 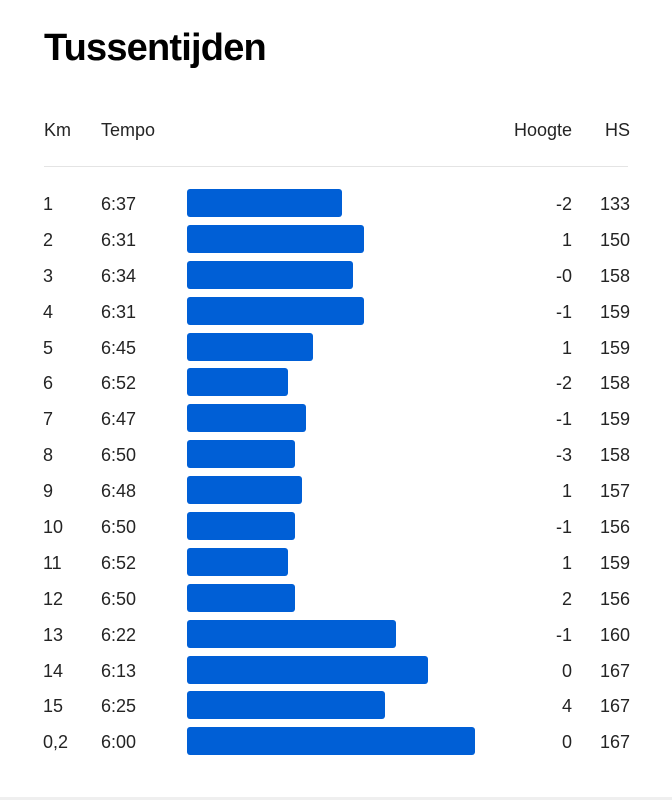 I want to click on split-tempo: 6:48, so click(x=119, y=491).